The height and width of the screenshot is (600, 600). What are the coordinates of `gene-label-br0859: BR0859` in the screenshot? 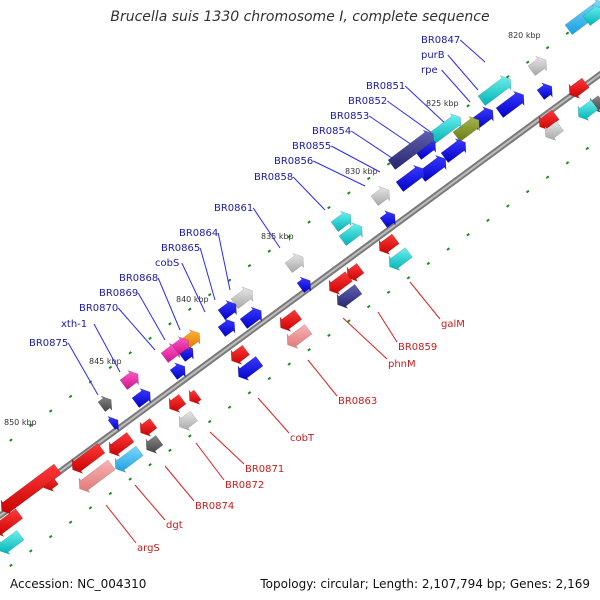 It's located at (417, 347).